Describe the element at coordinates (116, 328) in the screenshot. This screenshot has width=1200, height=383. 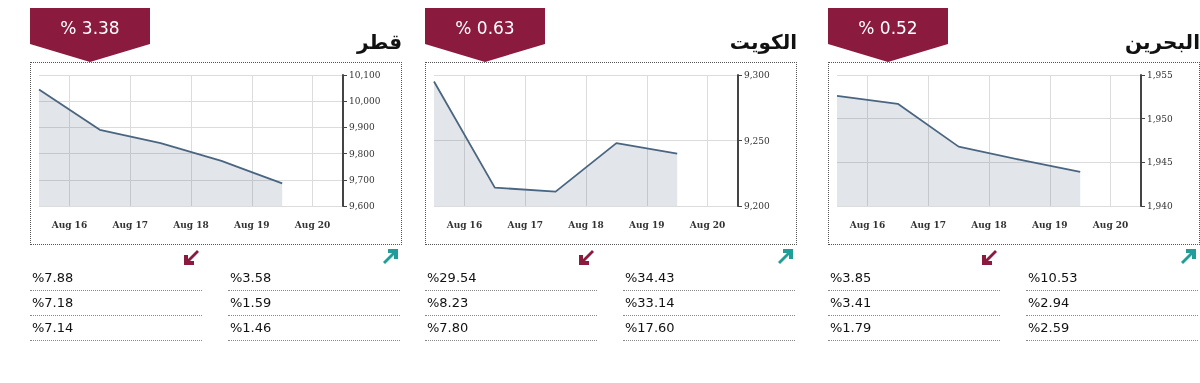
I see `text: %7.14` at that location.